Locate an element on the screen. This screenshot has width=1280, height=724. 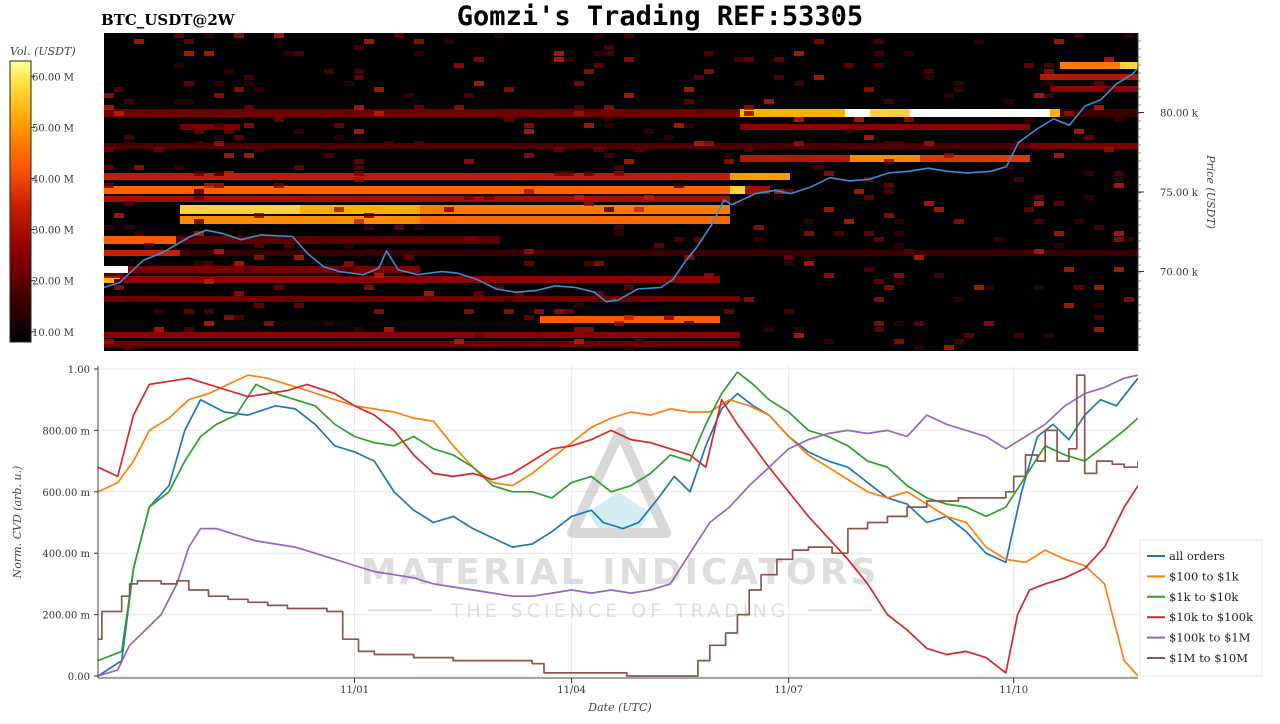
price-axis-ticks: 70.00 k 75.00 k 80.00 k is located at coordinates (1168, 193).